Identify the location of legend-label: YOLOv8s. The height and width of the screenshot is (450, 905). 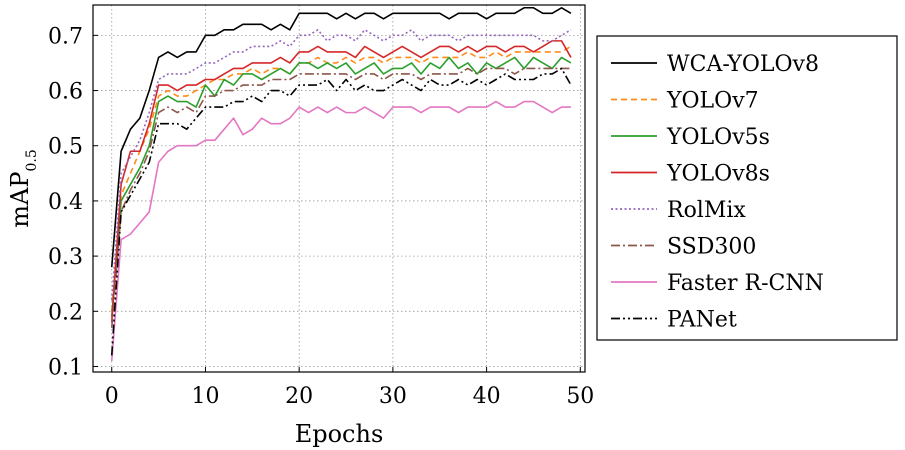
(718, 174).